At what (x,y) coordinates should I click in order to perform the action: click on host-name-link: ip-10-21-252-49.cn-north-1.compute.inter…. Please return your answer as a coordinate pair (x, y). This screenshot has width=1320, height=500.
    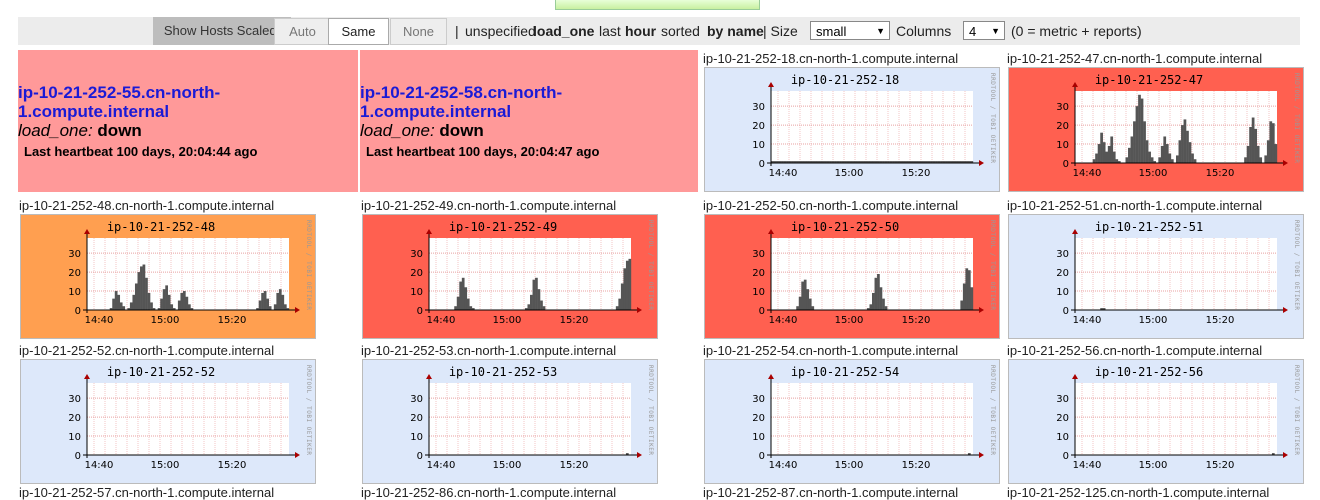
    Looking at the image, I should click on (489, 205).